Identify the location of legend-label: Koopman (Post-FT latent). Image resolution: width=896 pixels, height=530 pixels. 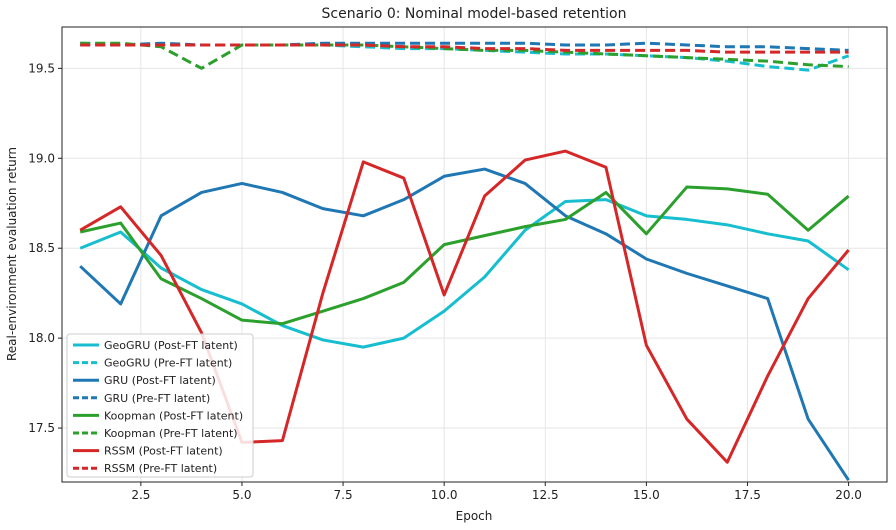
(173, 415).